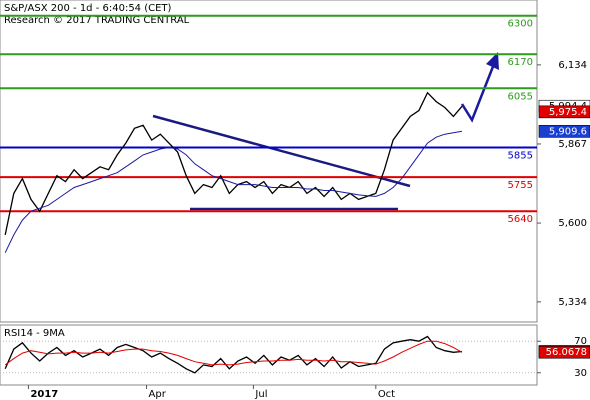 The height and width of the screenshot is (400, 590). I want to click on rsi-pane, so click(269, 355).